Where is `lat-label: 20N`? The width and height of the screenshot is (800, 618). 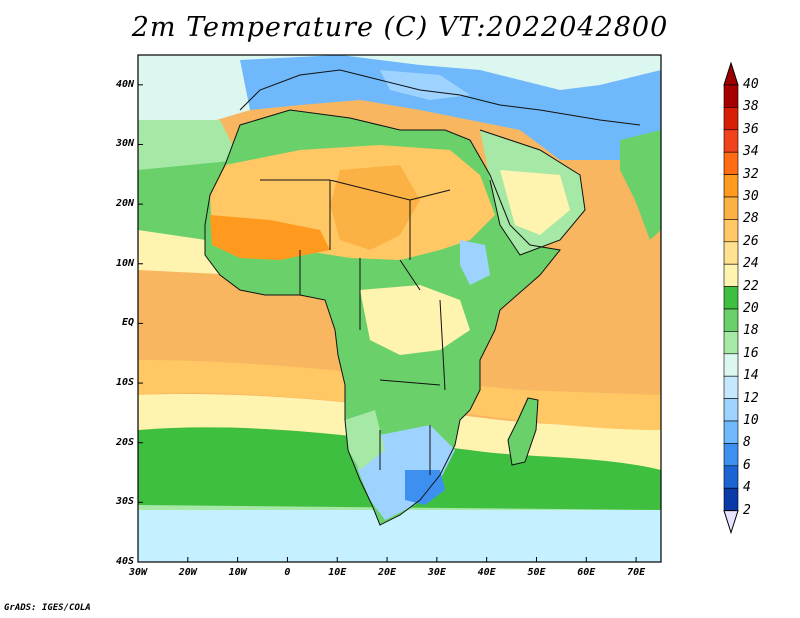 lat-label: 20N is located at coordinates (124, 204).